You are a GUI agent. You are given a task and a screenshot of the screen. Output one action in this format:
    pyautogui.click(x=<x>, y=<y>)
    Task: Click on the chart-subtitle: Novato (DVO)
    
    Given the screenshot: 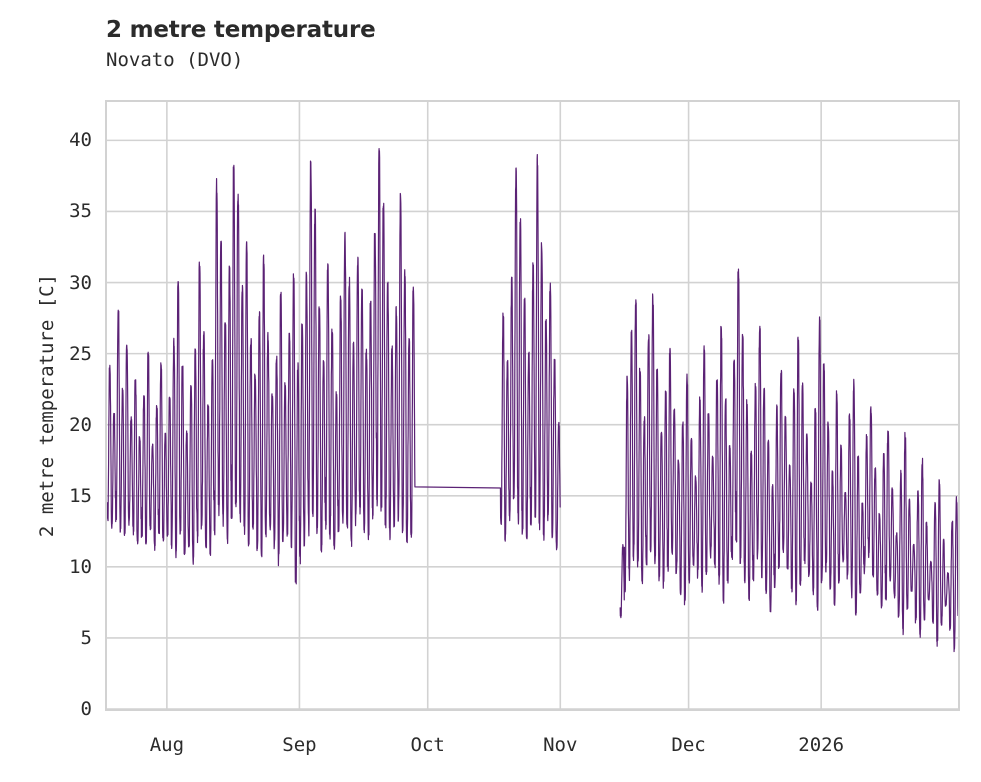 What is the action you would take?
    pyautogui.click(x=175, y=60)
    